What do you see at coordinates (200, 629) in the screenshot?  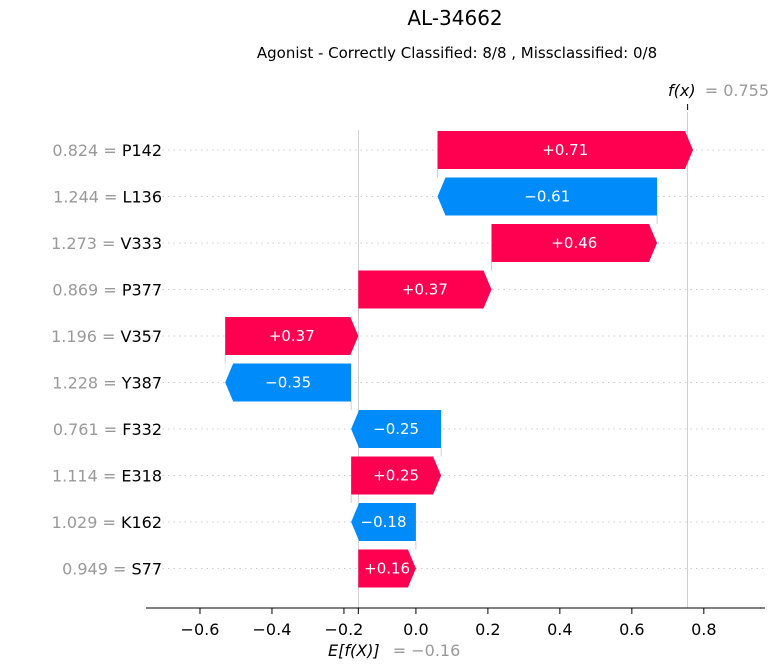 I see `x-tick-label: −0.6` at bounding box center [200, 629].